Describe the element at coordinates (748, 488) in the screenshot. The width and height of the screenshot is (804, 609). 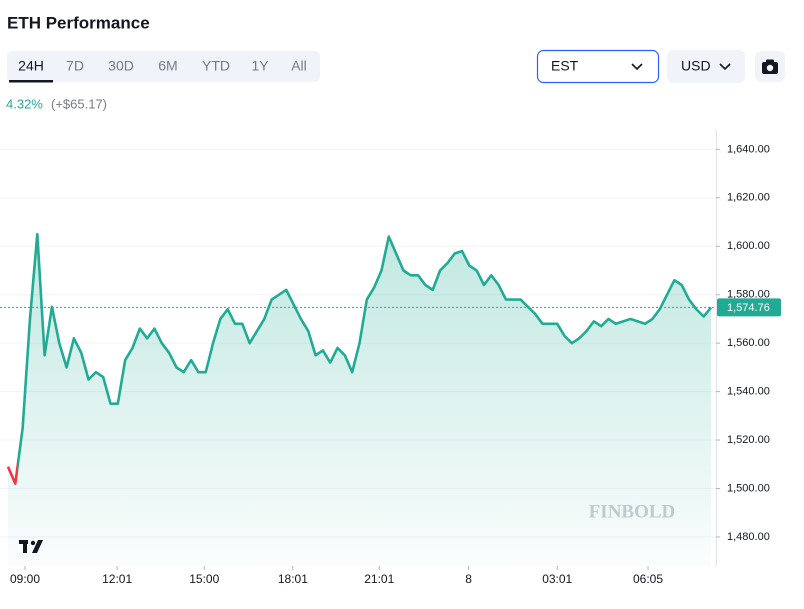
I see `y-tick-label: 1,500.00` at that location.